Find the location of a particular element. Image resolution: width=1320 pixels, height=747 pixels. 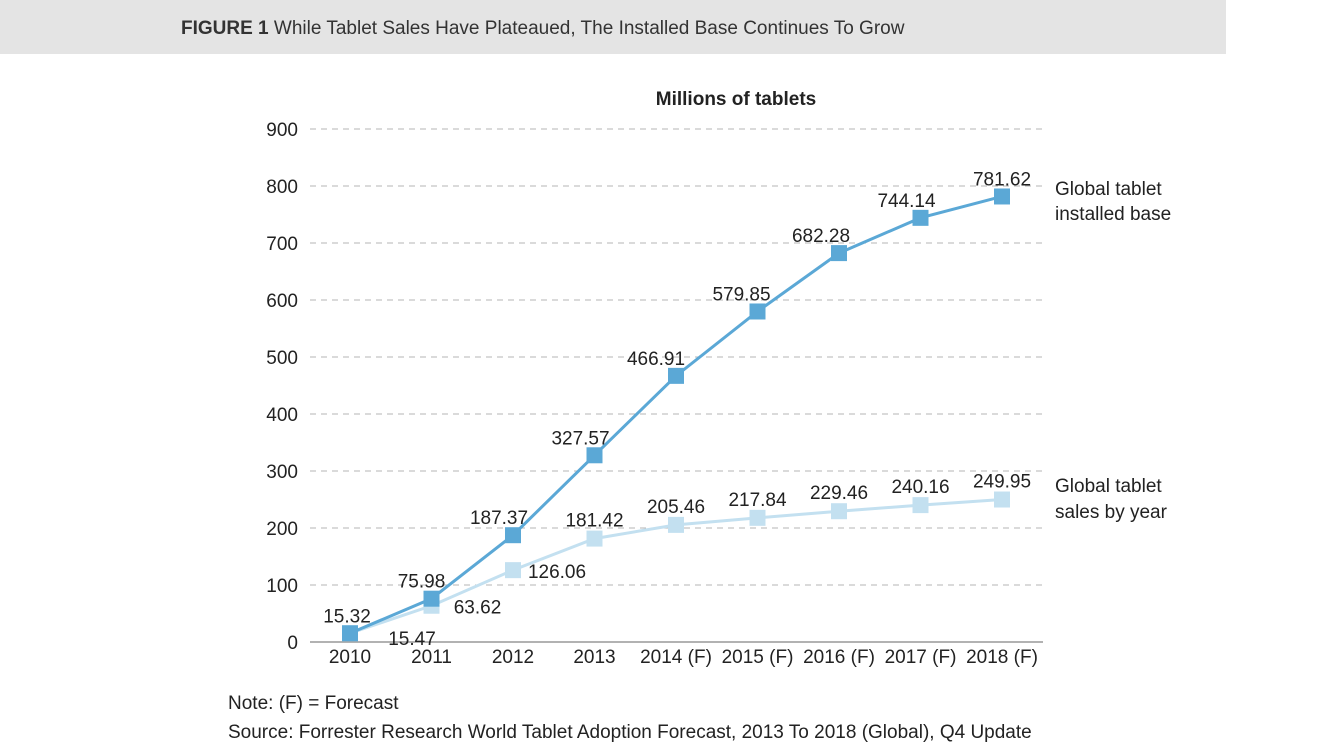

data-label-sales: 249.95 is located at coordinates (1002, 482).